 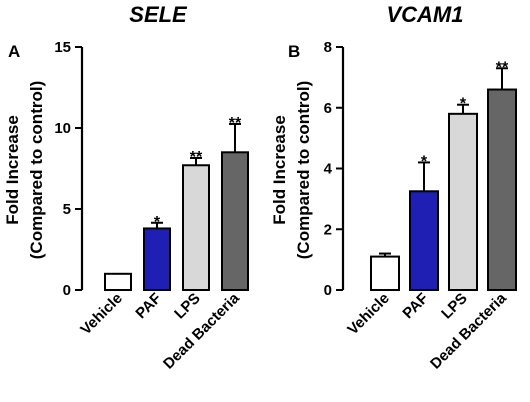 I want to click on y-tick-label: 8, so click(x=328, y=47).